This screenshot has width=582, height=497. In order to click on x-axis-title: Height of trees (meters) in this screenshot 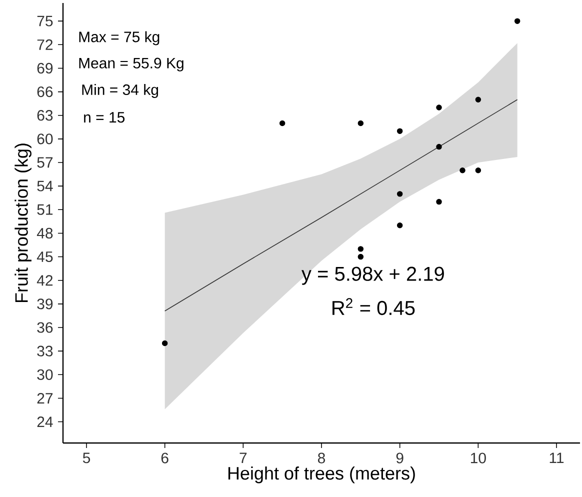, I will do `click(321, 475)`.